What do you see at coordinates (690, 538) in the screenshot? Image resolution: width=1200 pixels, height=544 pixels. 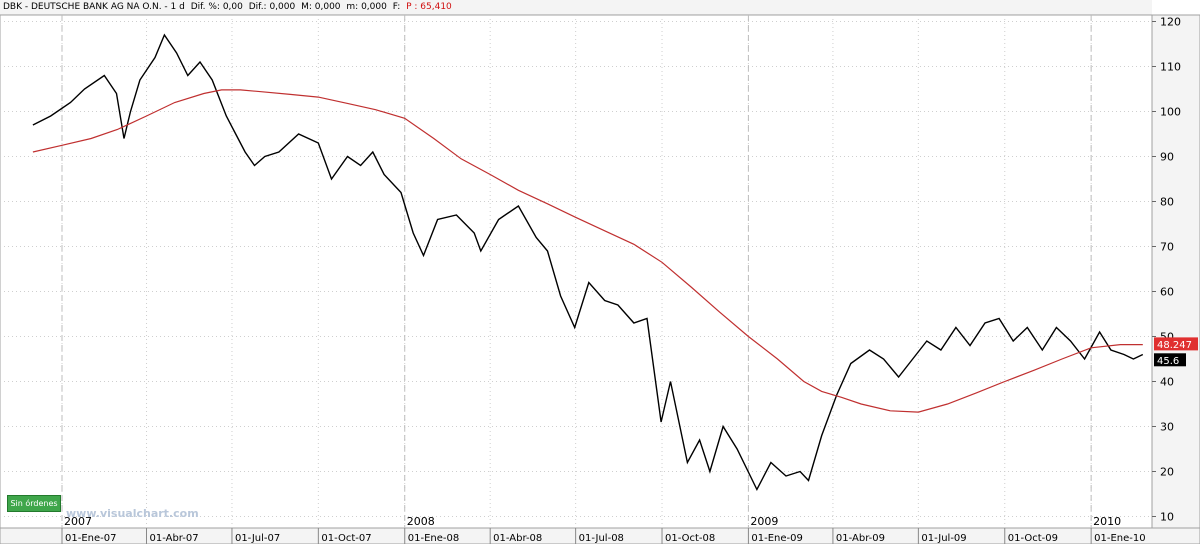 I see `x-tick-label: 01-Oct-08` at bounding box center [690, 538].